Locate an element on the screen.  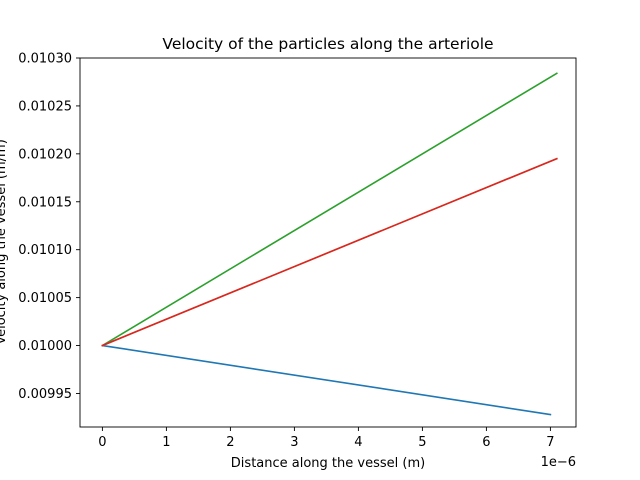
x-tick-label: 6 is located at coordinates (486, 442).